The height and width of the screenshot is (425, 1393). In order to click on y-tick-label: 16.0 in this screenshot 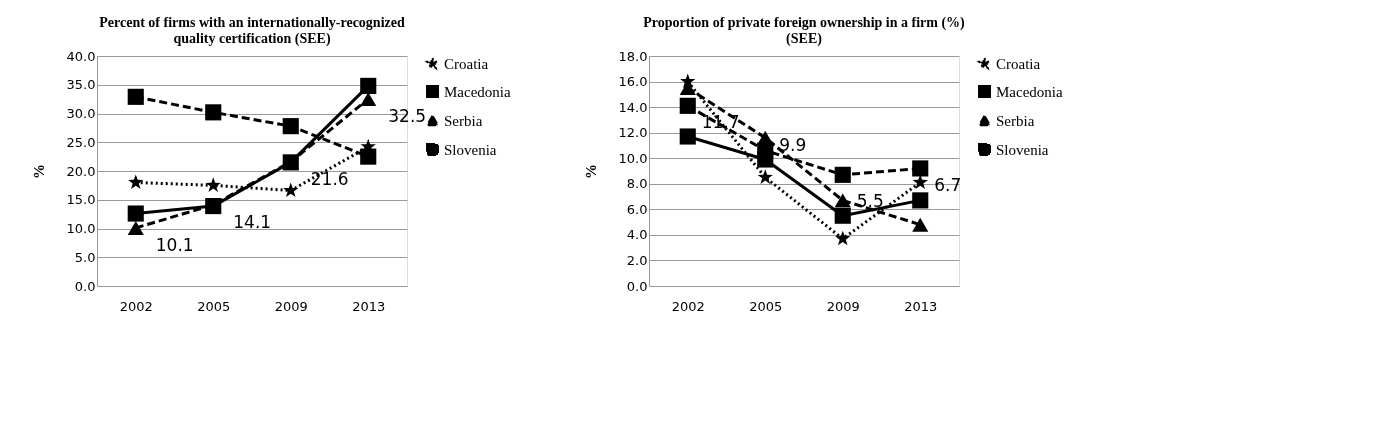, I will do `click(633, 82)`.